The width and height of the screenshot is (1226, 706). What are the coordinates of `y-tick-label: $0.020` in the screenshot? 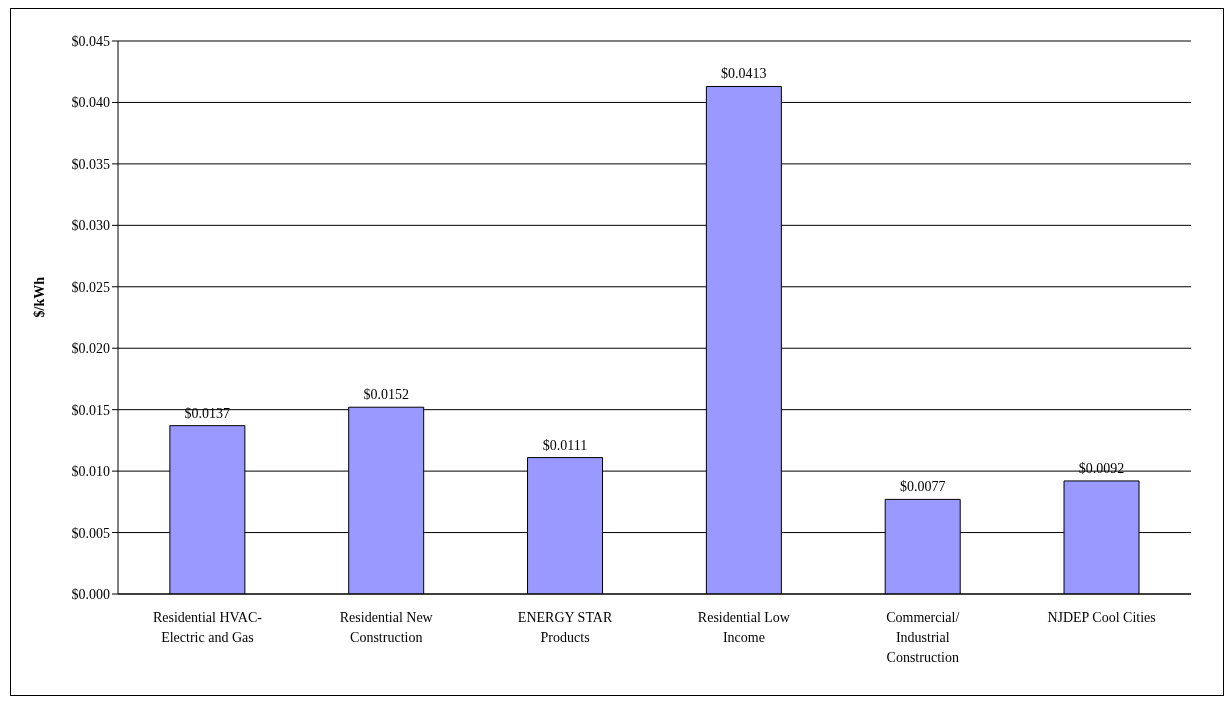 It's located at (90, 349).